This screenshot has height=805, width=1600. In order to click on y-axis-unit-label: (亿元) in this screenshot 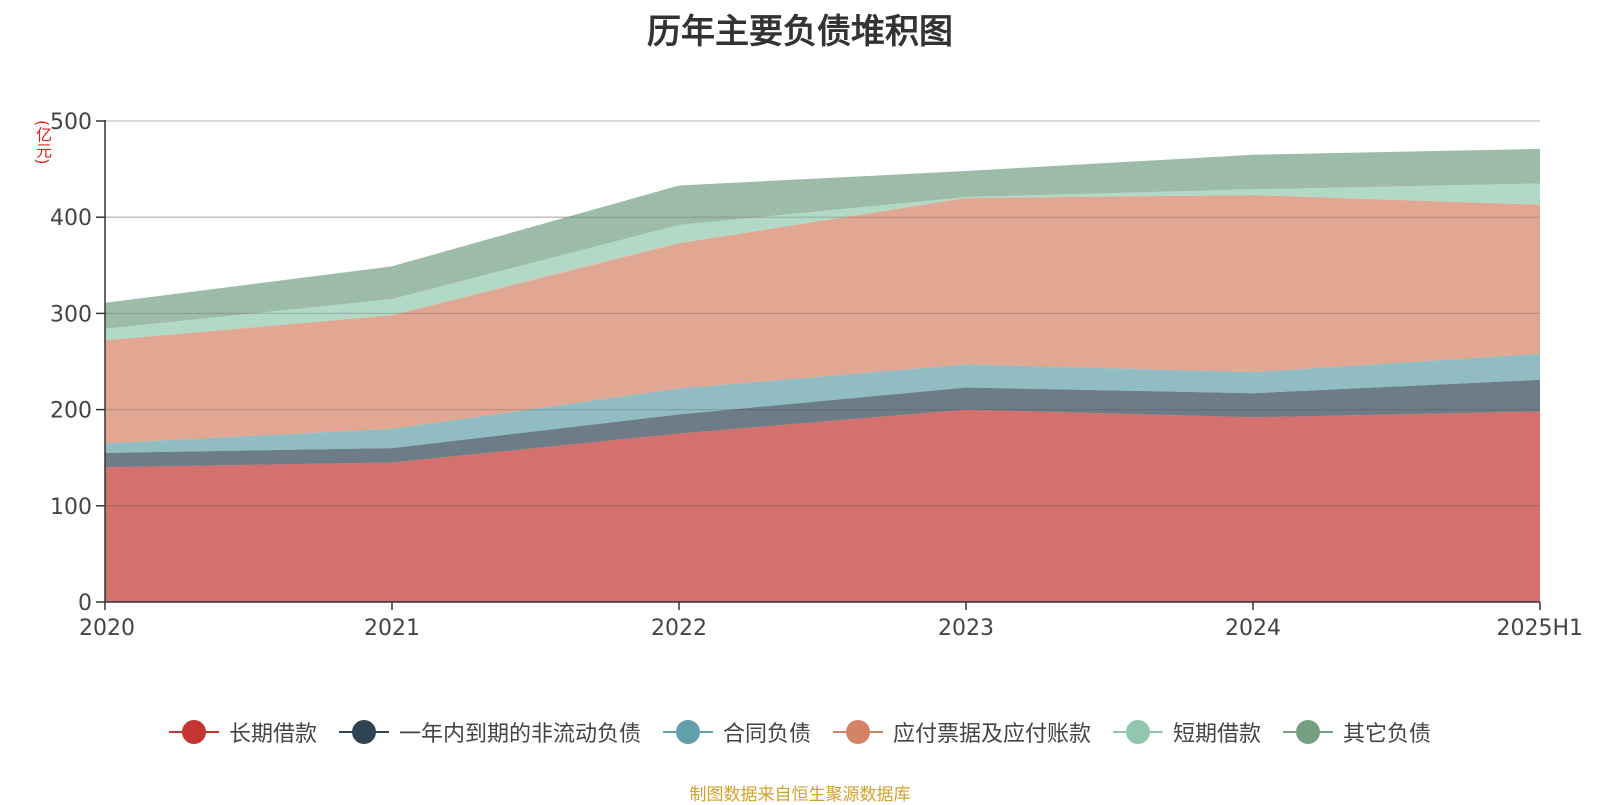, I will do `click(42, 142)`.